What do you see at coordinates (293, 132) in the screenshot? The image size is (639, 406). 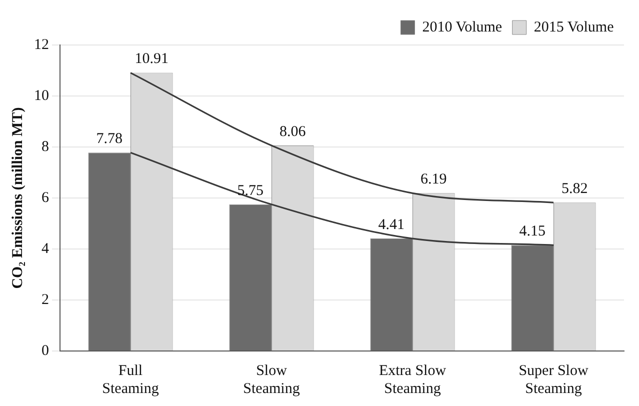 I see `data-label: 8.06` at bounding box center [293, 132].